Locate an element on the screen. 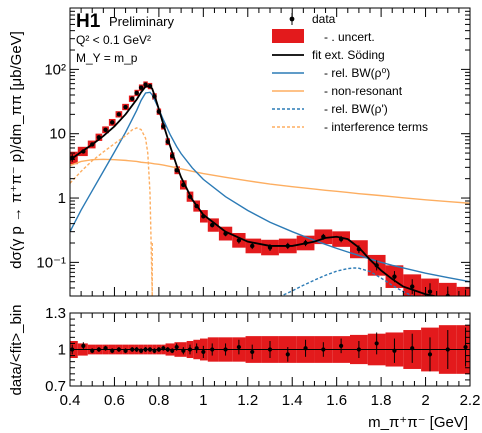  legend-label: fit ext. Söding is located at coordinates (348, 55).